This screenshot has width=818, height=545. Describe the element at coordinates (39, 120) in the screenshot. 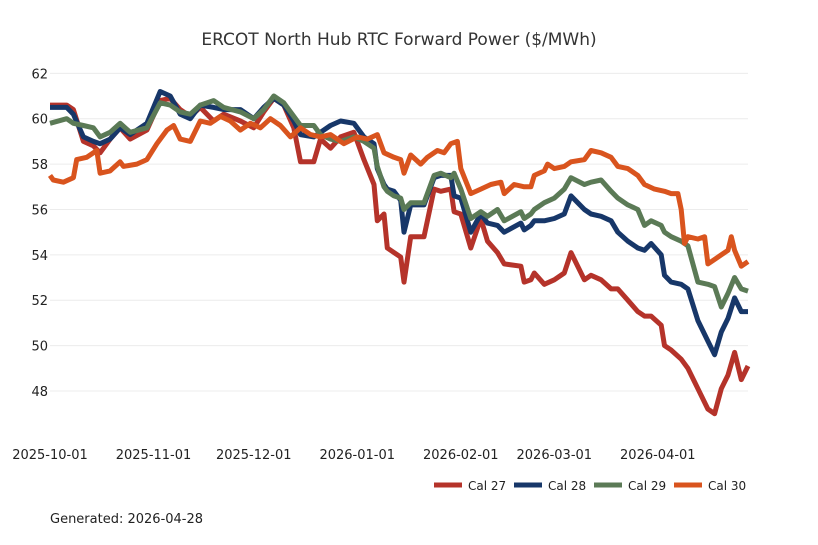

I see `y-tick-label: 60` at that location.